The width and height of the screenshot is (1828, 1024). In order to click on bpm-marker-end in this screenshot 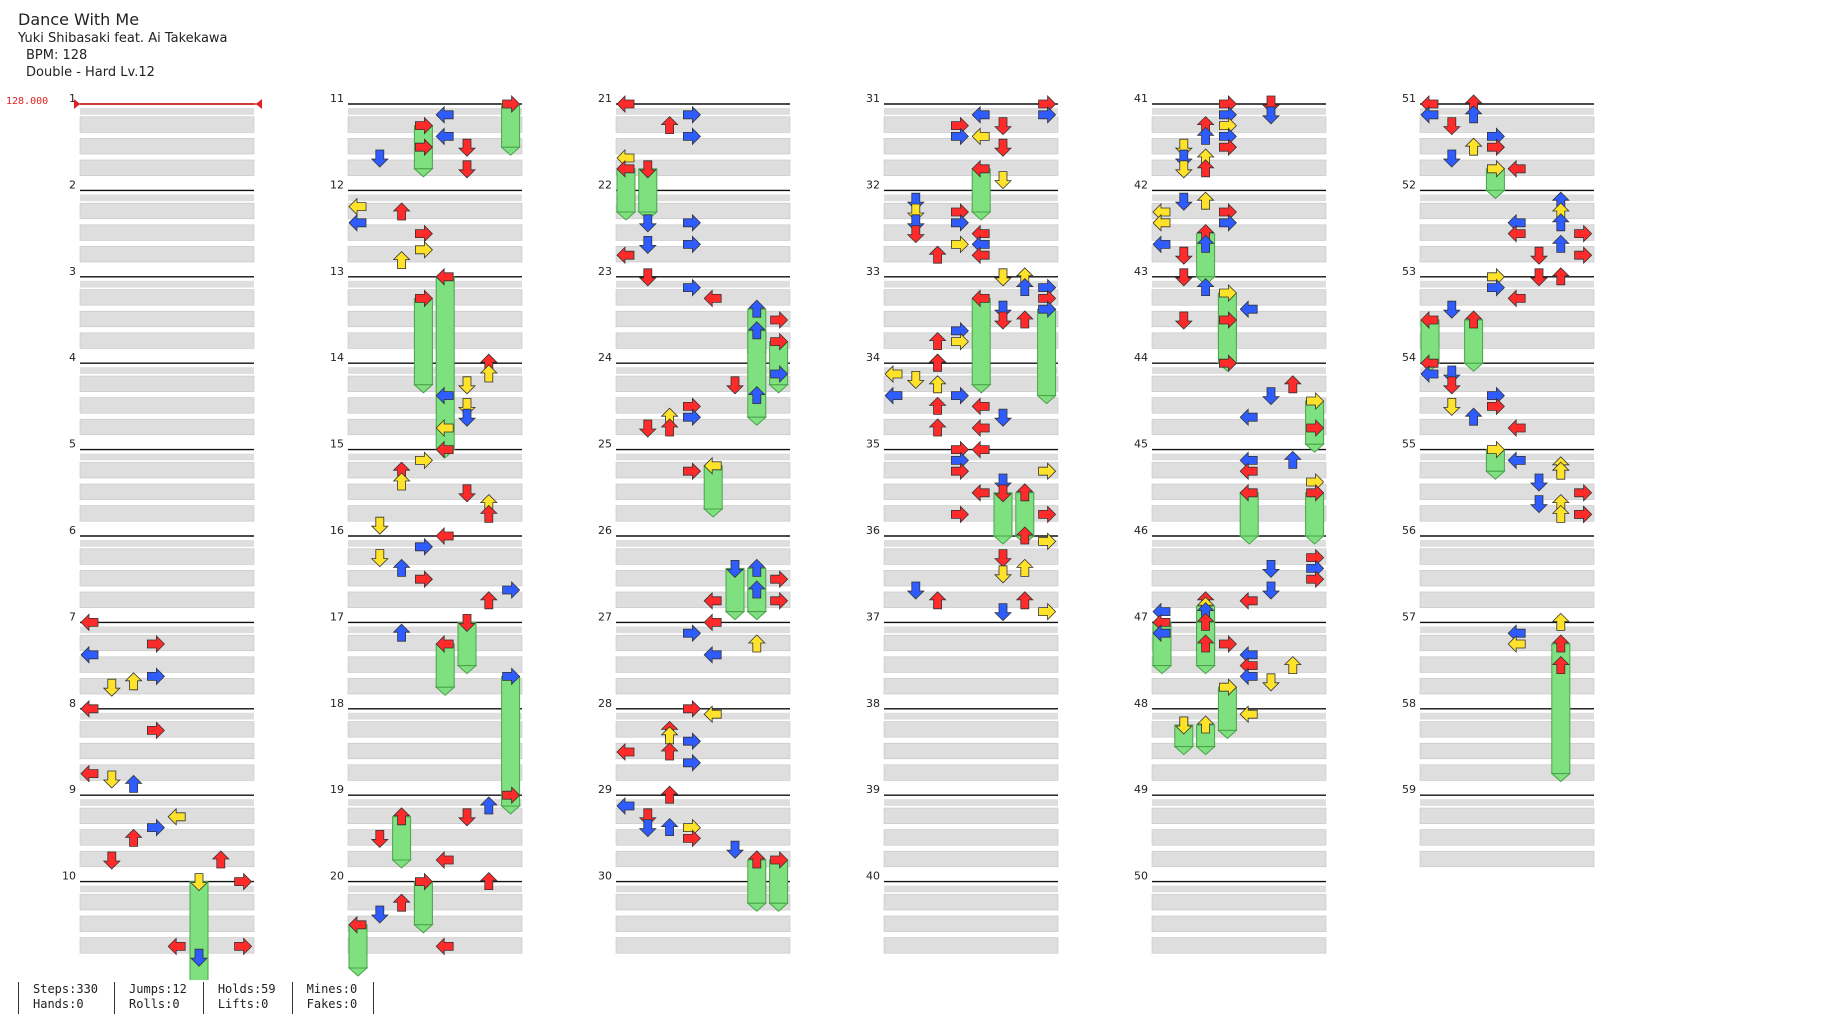, I will do `click(259, 104)`.